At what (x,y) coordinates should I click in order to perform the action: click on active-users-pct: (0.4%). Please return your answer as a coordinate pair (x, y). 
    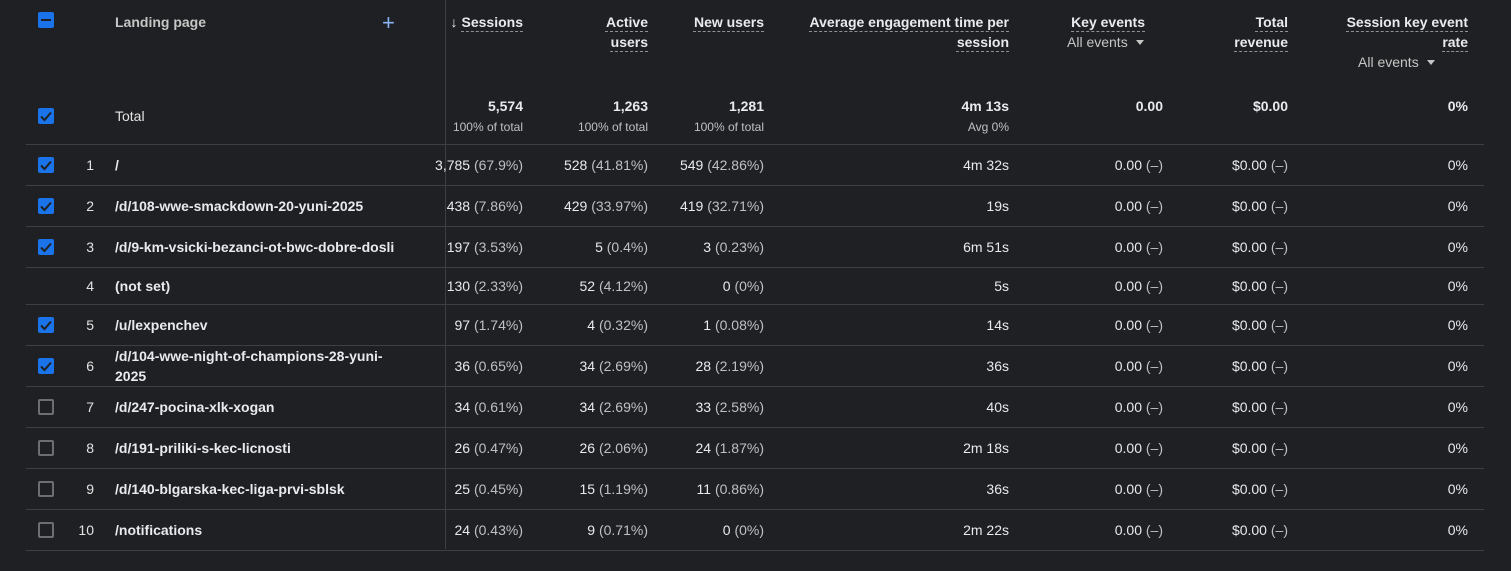
    Looking at the image, I should click on (627, 247).